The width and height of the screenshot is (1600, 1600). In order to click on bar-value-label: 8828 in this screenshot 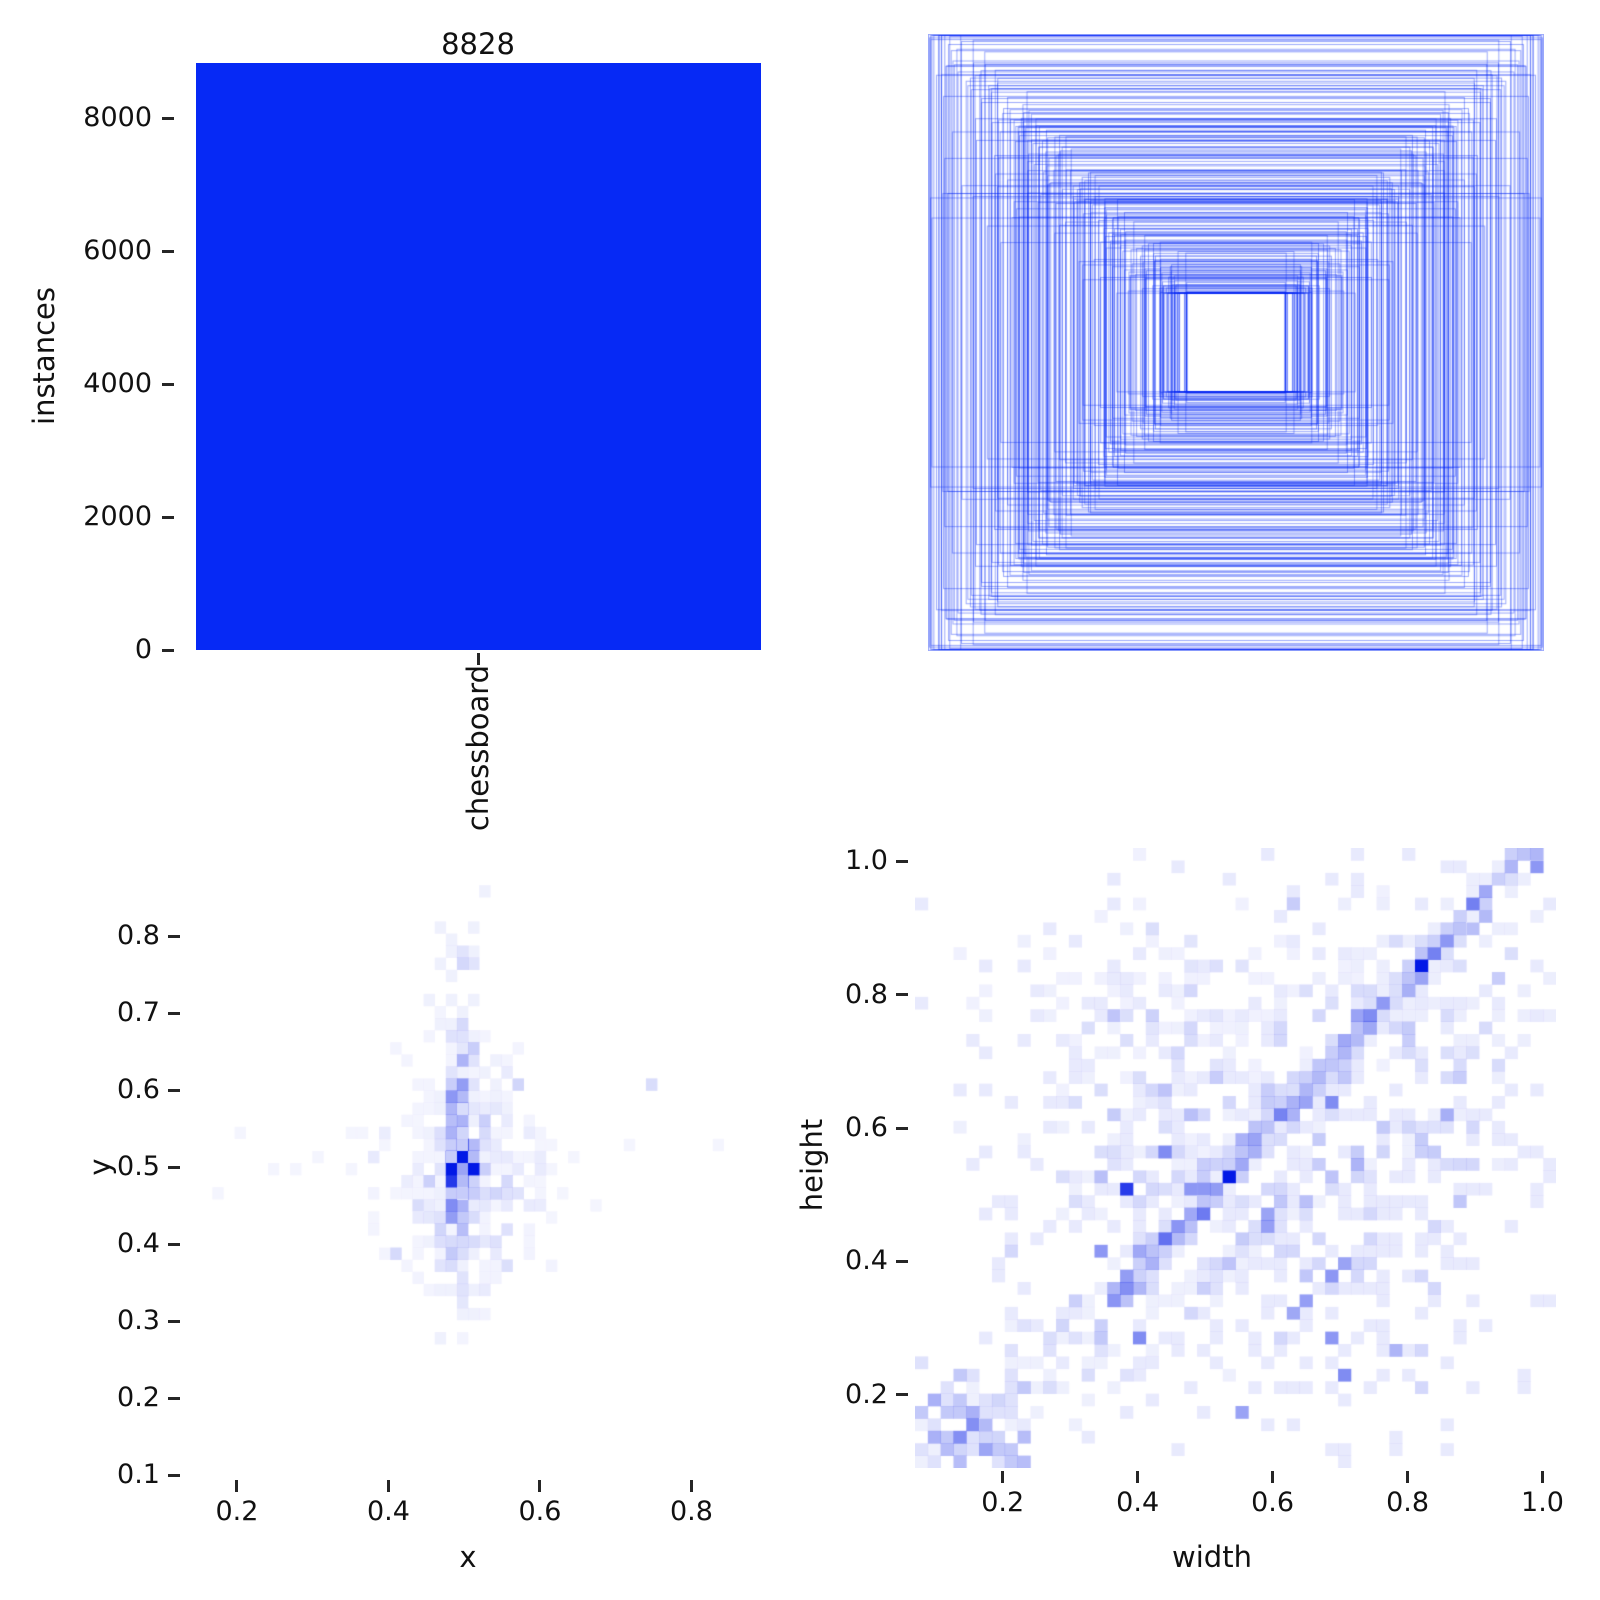, I will do `click(478, 44)`.